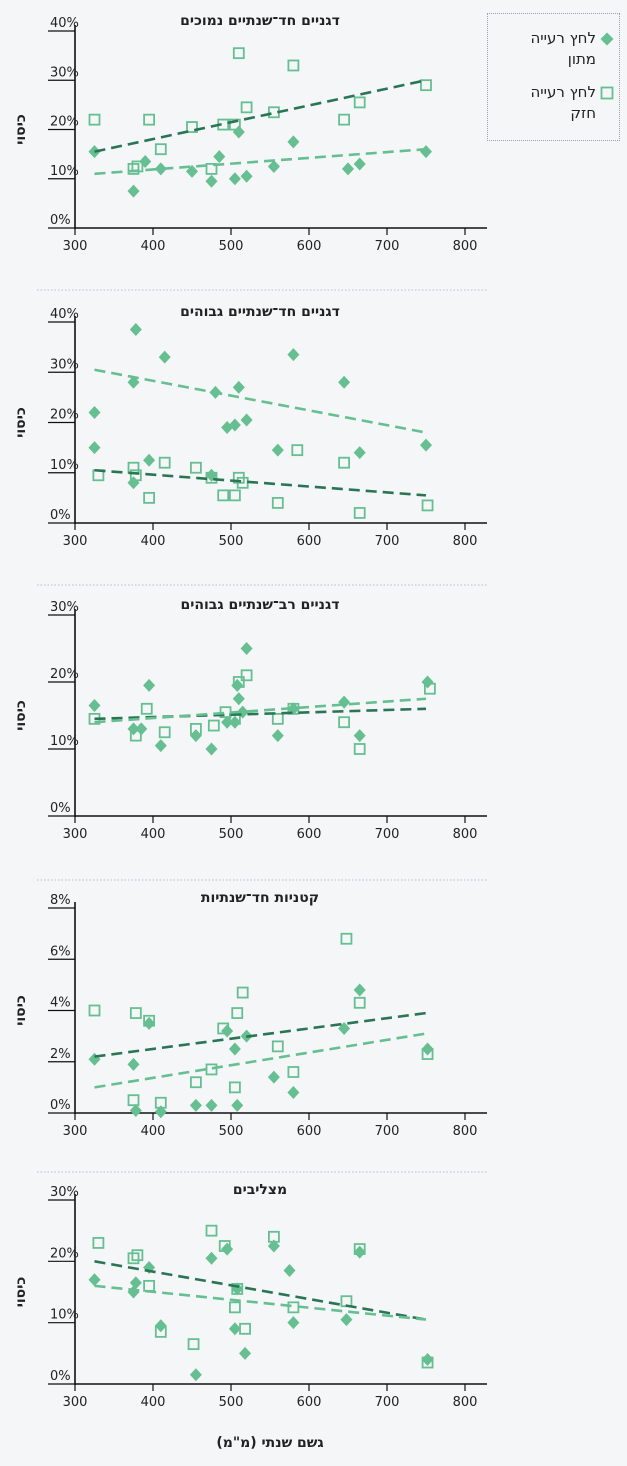  What do you see at coordinates (553, 77) in the screenshot?
I see `legend: לחץ רעייה מתון לחץ רעייה חזק` at bounding box center [553, 77].